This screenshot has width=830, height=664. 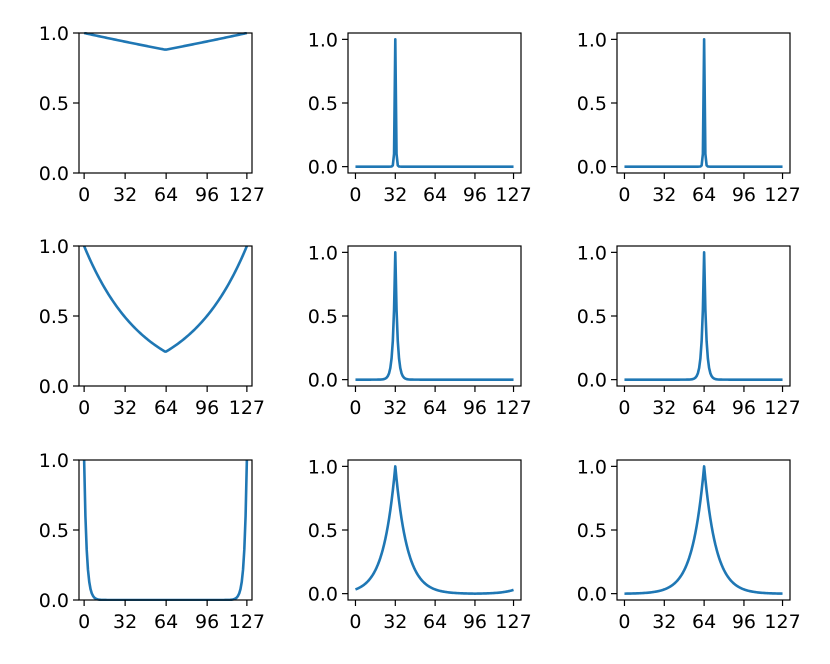 I want to click on subplot-r2-c1: 0 32 64 96 127 0.0 0.5 1.0, so click(x=152, y=327).